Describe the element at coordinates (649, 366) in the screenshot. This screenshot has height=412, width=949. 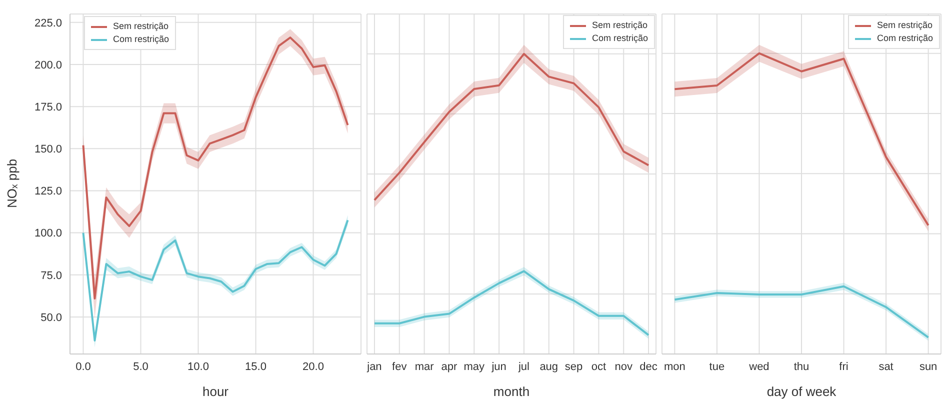
I see `x-tick-label: dec` at that location.